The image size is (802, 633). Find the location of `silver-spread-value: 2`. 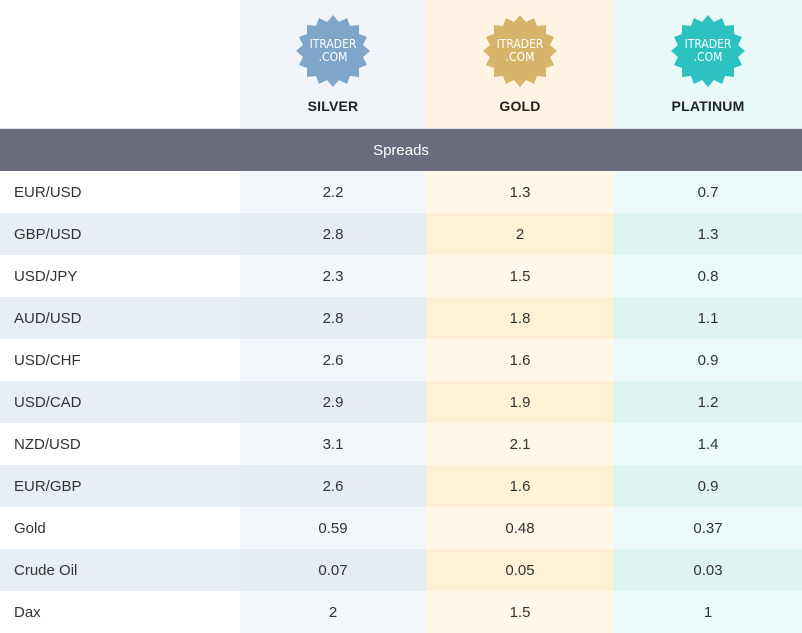

silver-spread-value: 2 is located at coordinates (333, 612).